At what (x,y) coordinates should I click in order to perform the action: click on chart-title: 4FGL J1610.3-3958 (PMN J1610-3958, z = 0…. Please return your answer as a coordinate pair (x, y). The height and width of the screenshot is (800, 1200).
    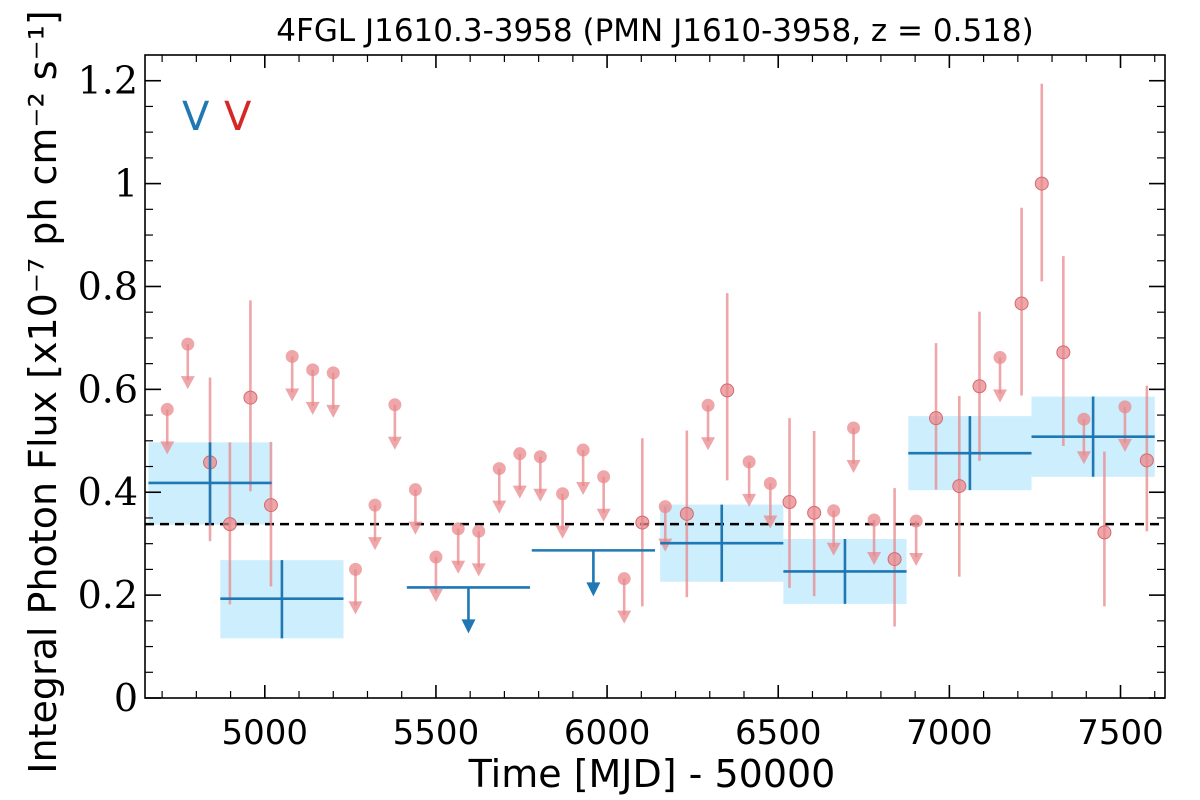
    Looking at the image, I should click on (654, 31).